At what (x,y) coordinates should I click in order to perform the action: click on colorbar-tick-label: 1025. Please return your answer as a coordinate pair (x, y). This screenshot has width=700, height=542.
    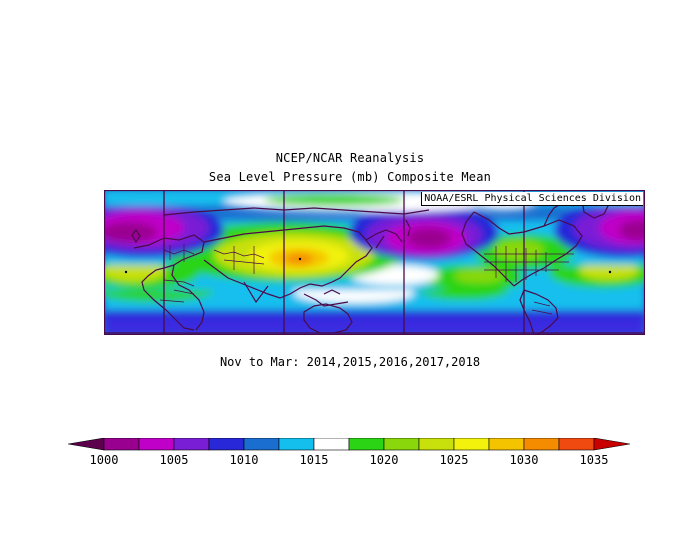
    Looking at the image, I should click on (454, 460).